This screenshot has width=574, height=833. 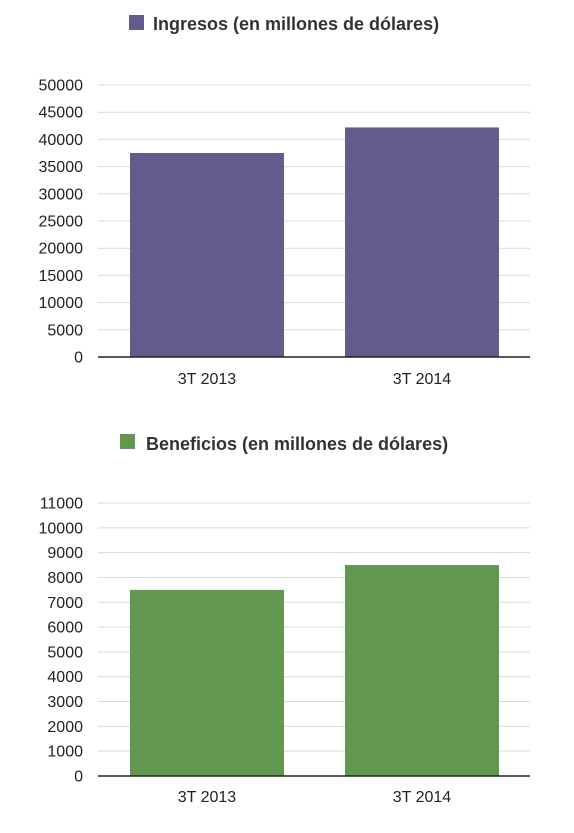 What do you see at coordinates (65, 603) in the screenshot?
I see `profit-y-tick-label: 7000` at bounding box center [65, 603].